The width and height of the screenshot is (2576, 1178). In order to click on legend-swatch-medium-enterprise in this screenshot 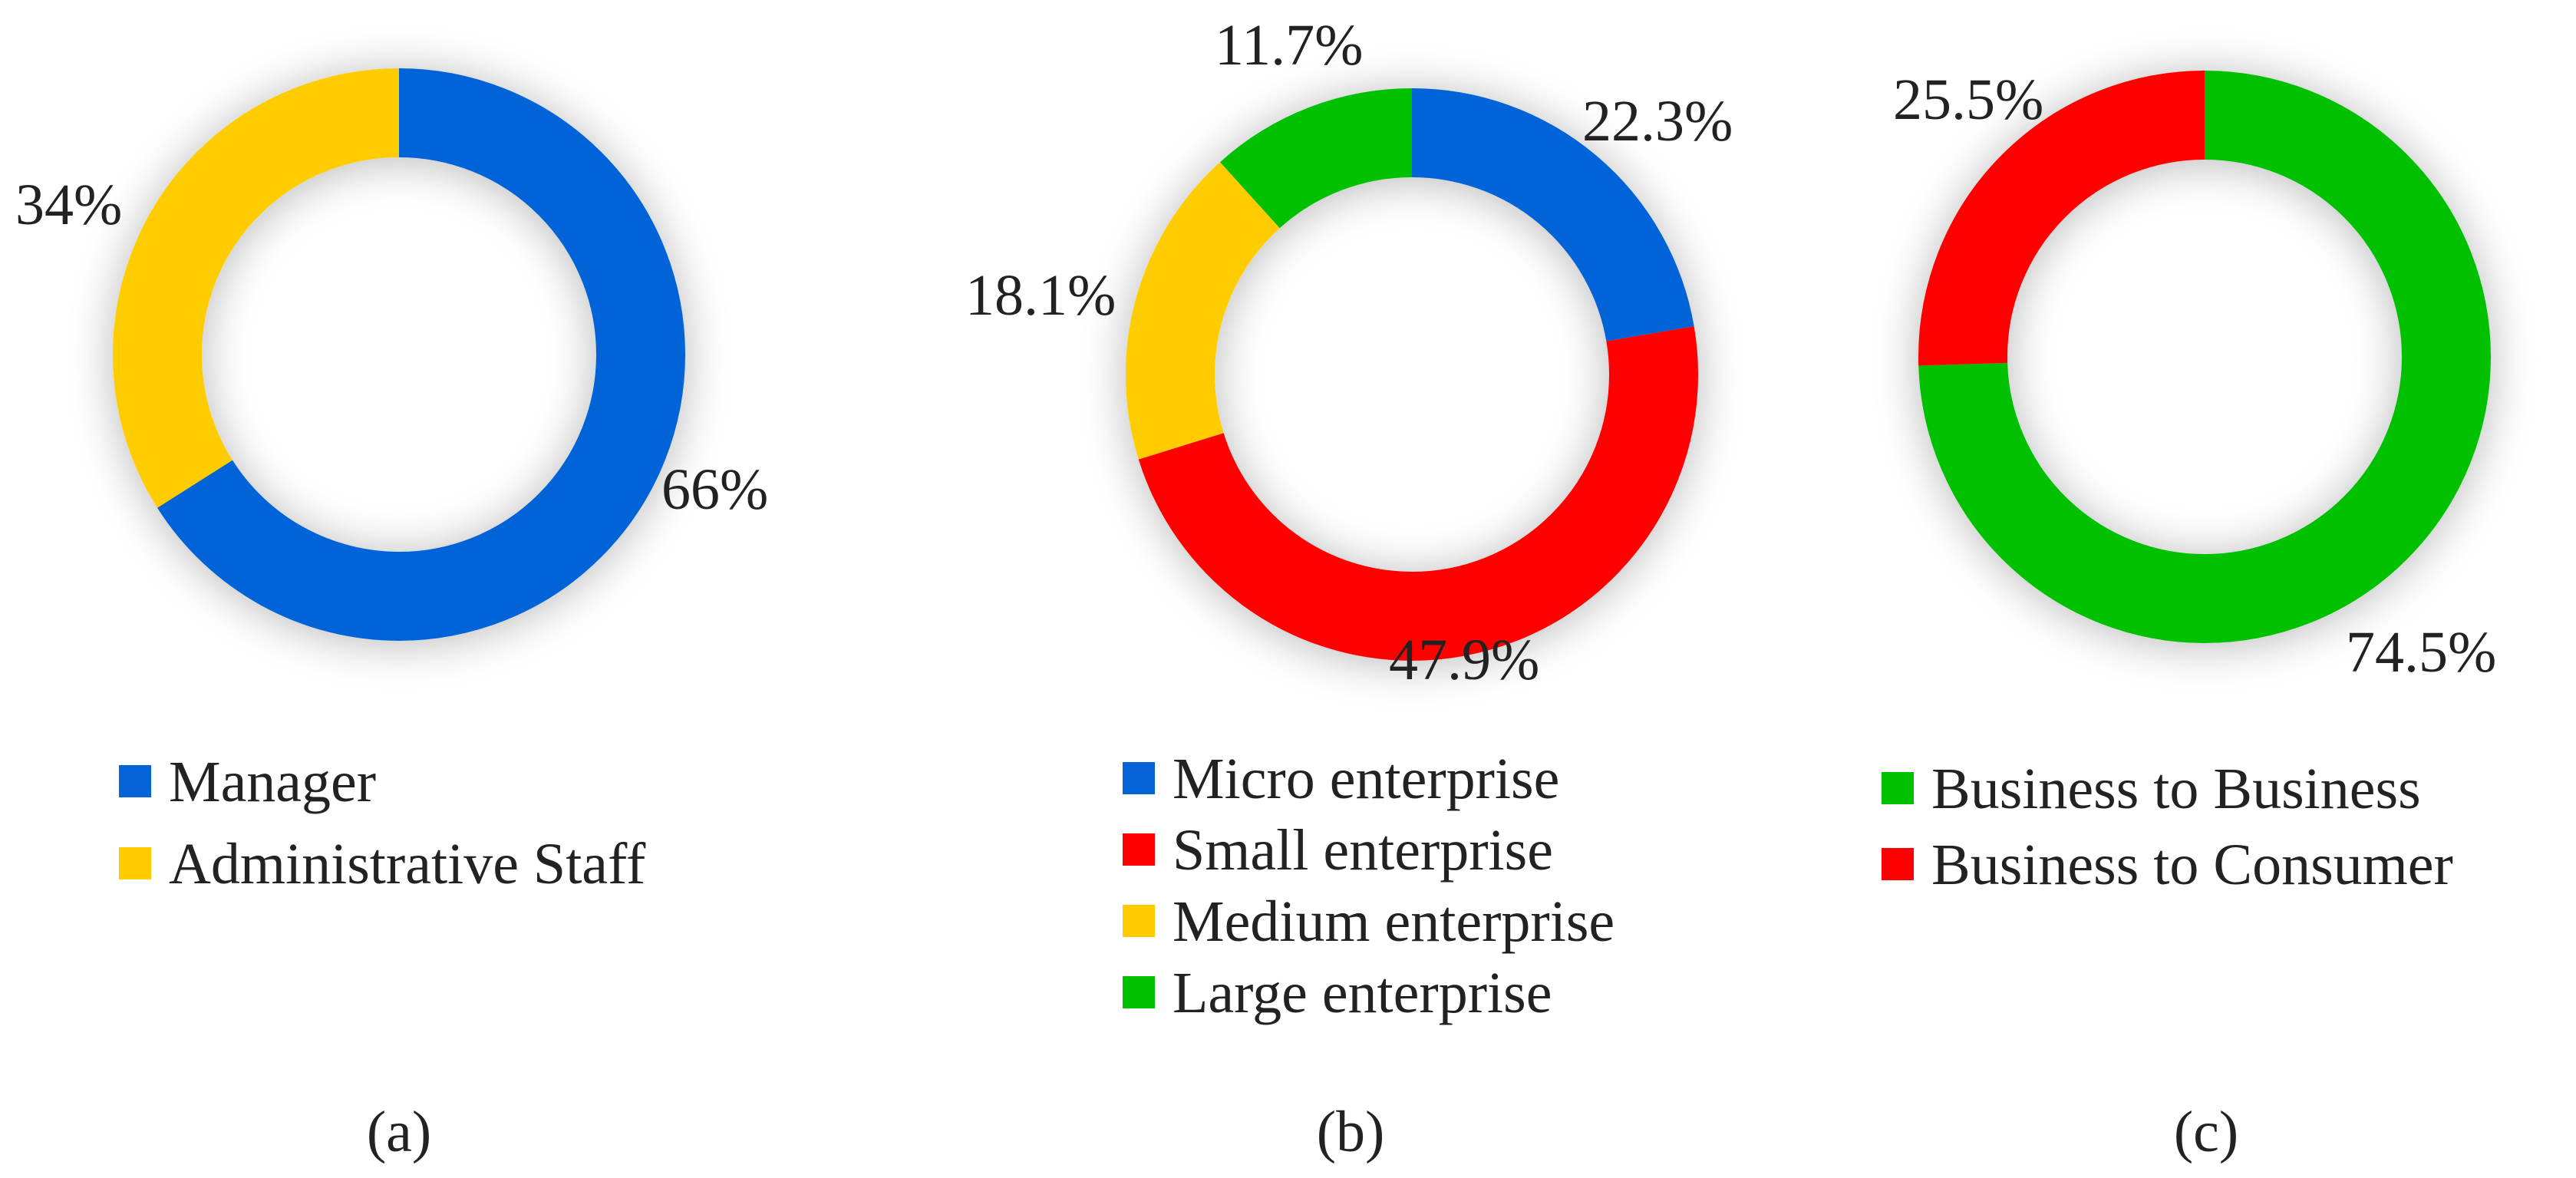, I will do `click(1139, 921)`.